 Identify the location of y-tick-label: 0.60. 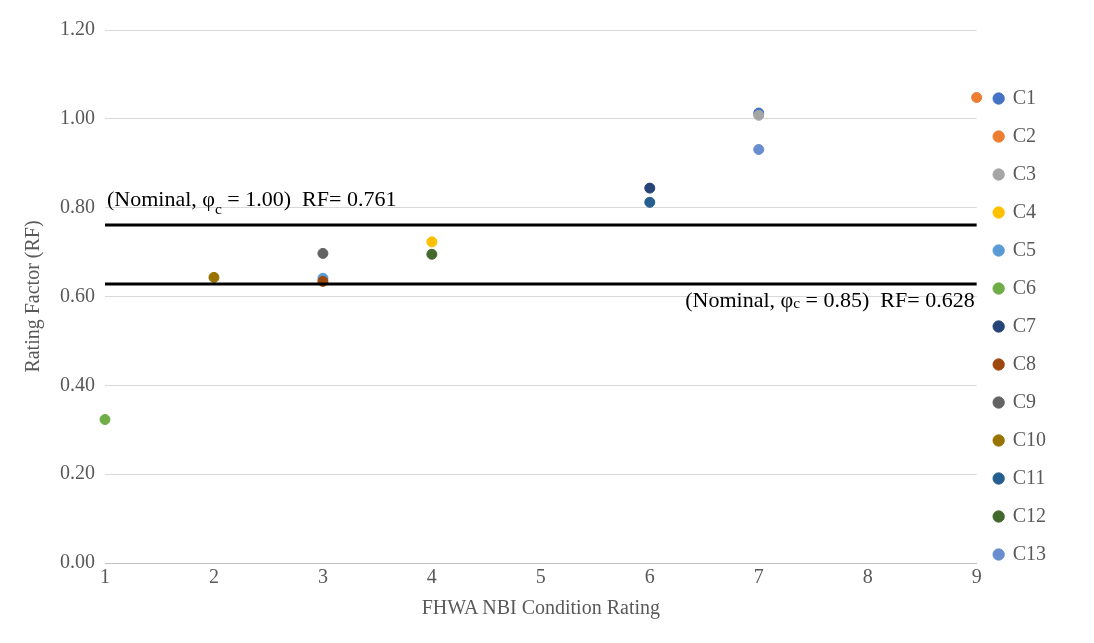
(77, 294).